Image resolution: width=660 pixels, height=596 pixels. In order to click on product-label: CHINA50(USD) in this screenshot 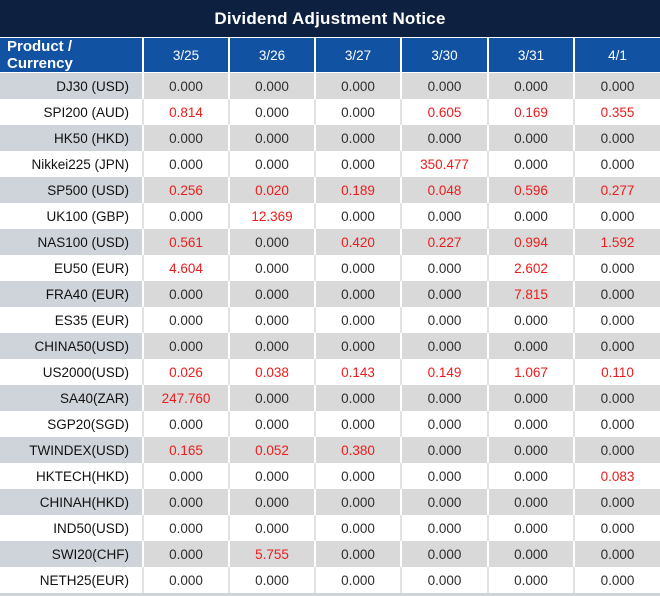, I will do `click(71, 346)`.